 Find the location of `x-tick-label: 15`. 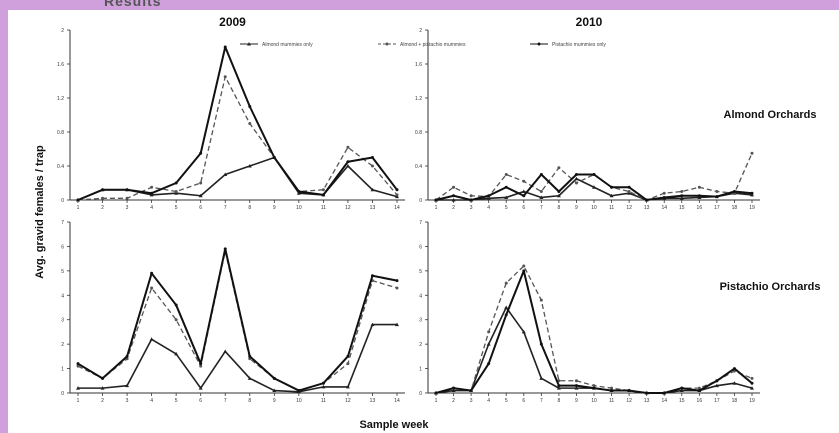

x-tick-label: 15 is located at coordinates (682, 401).